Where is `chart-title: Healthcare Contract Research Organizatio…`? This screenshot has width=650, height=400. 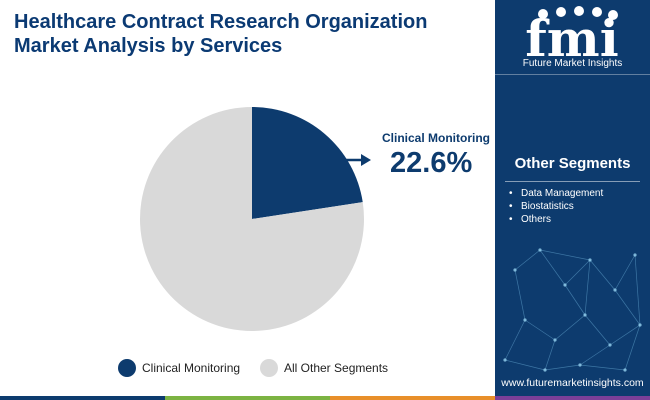
chart-title: Healthcare Contract Research Organizatio… is located at coordinates (221, 34).